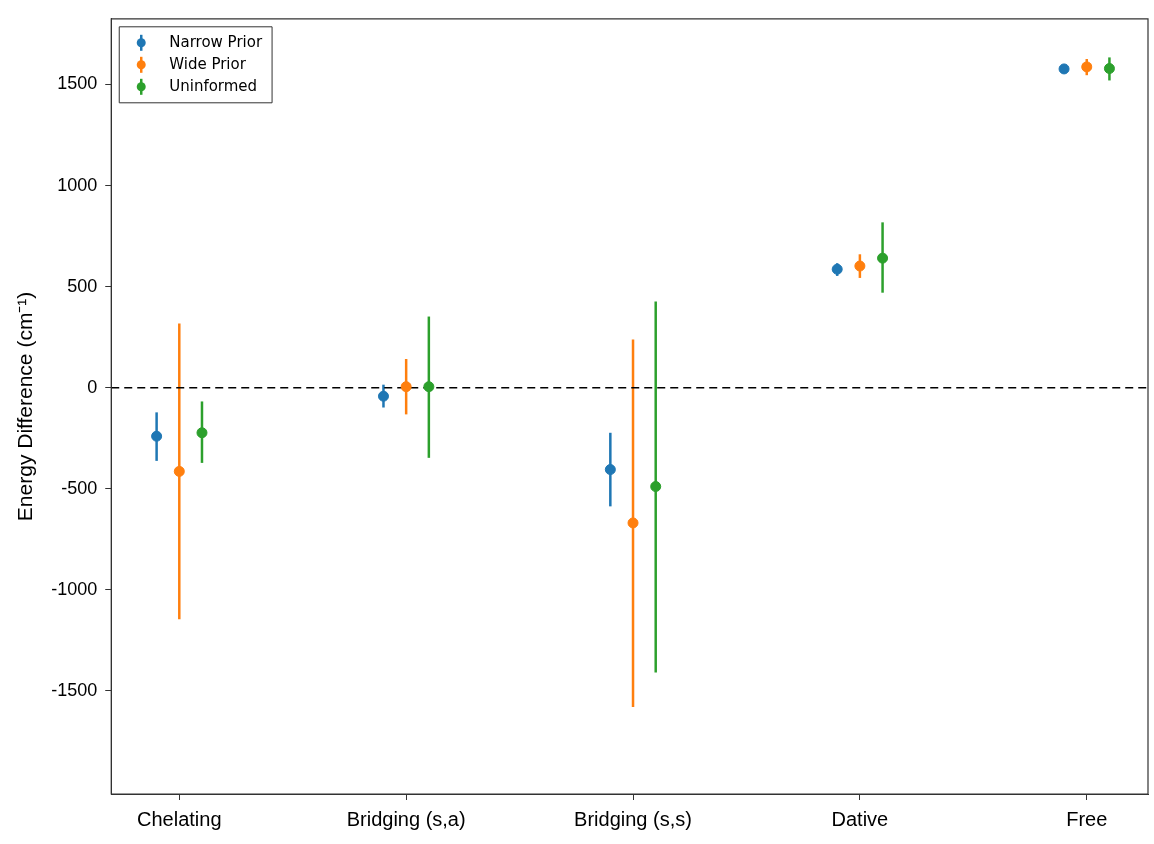 The height and width of the screenshot is (844, 1154). What do you see at coordinates (74, 689) in the screenshot?
I see `y-tick-label: -1500` at bounding box center [74, 689].